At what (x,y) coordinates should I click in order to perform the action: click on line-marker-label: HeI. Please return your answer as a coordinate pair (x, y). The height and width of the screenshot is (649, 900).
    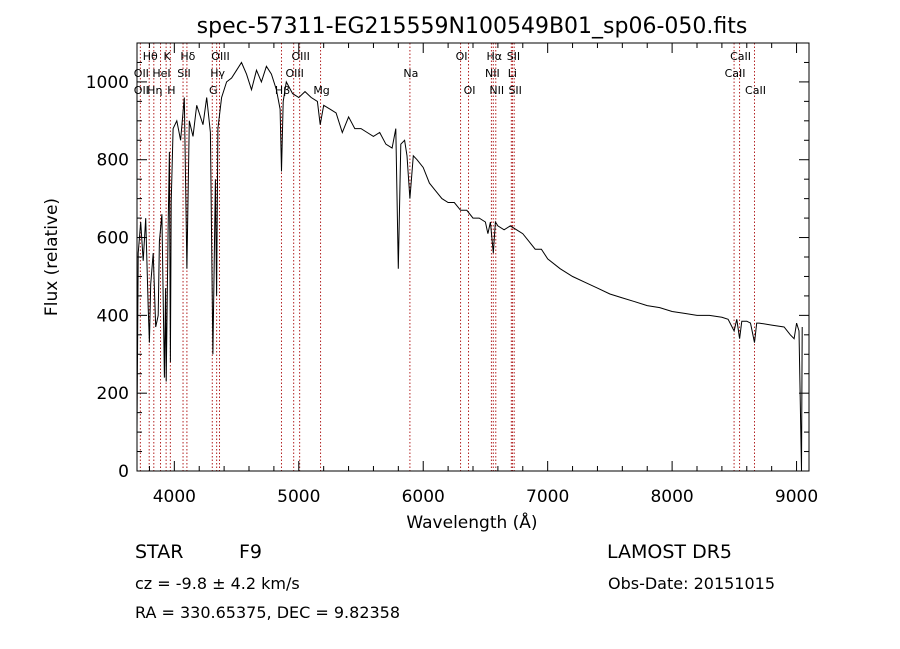
    Looking at the image, I should click on (161, 73).